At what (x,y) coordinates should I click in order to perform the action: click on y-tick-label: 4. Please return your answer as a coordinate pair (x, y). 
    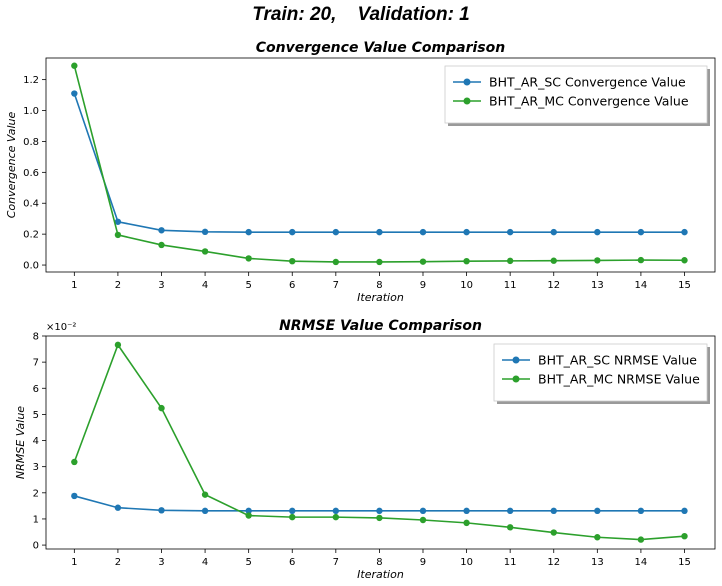
    Looking at the image, I should click on (36, 441).